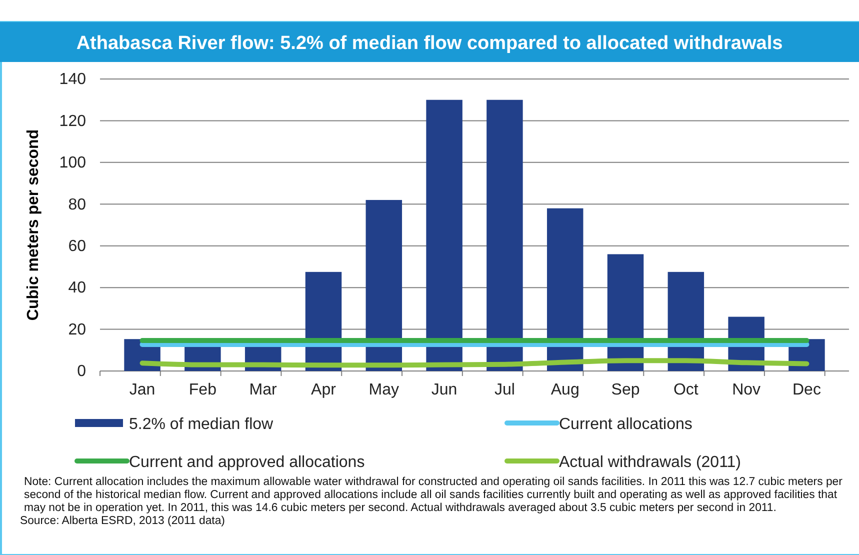 The height and width of the screenshot is (555, 859). I want to click on y-tick-label: 0, so click(81, 371).